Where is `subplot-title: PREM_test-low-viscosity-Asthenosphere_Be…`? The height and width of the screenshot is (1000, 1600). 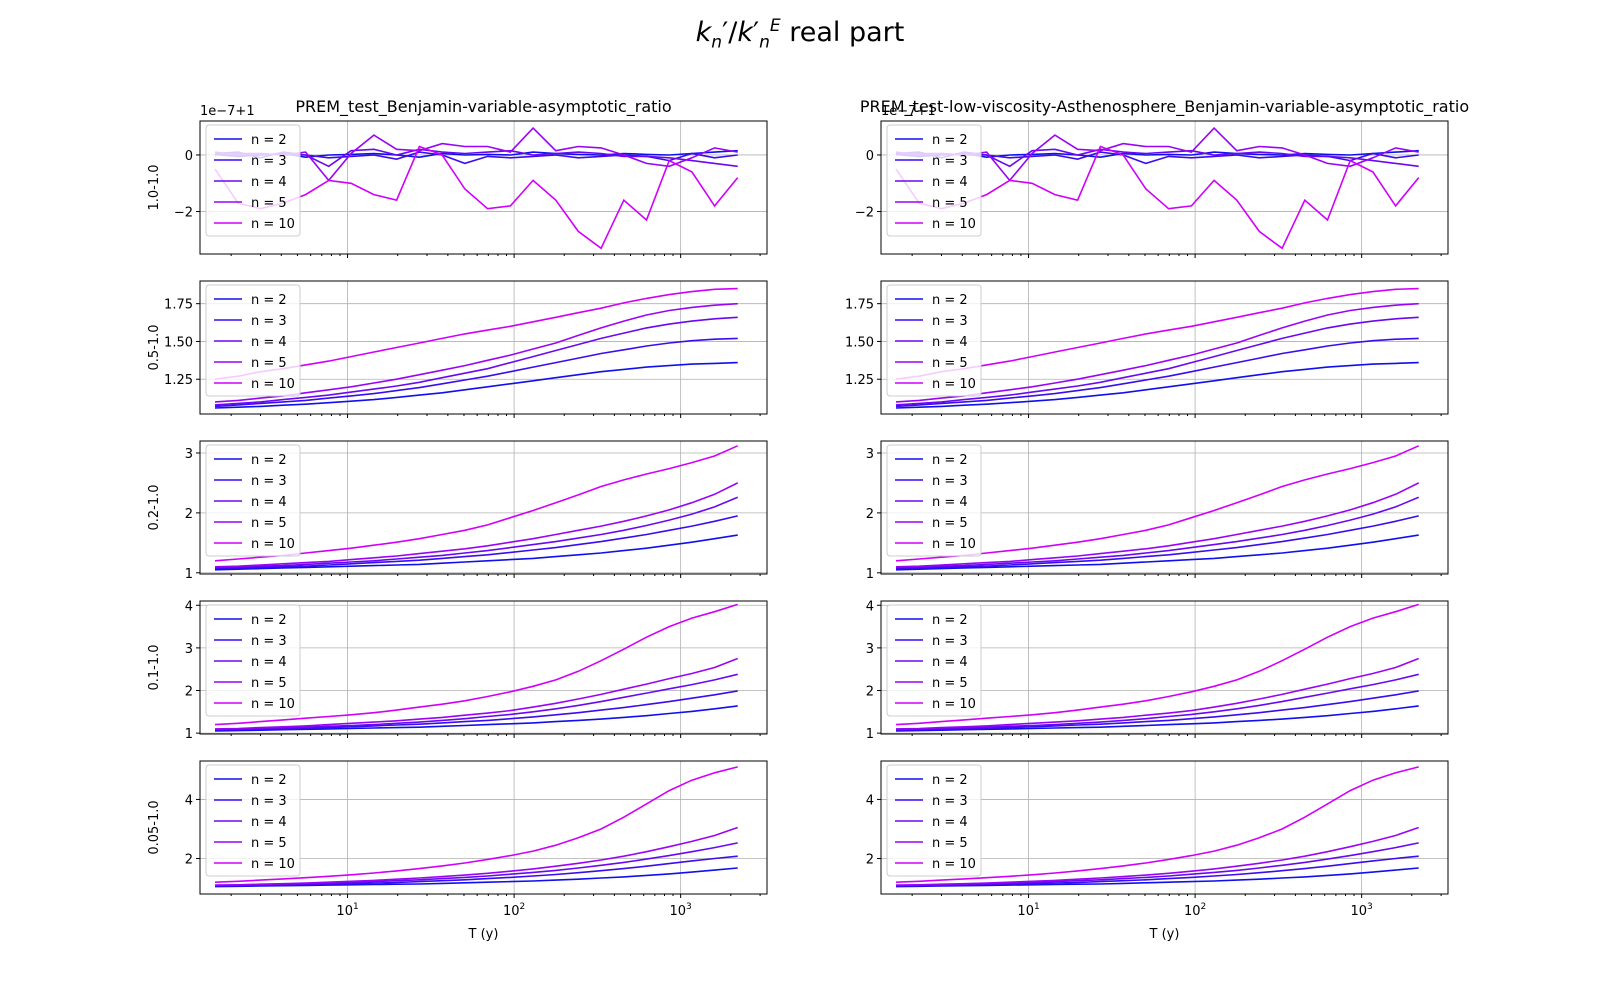
subplot-title: PREM_test-low-viscosity-Asthenosphere_Be… is located at coordinates (1164, 107).